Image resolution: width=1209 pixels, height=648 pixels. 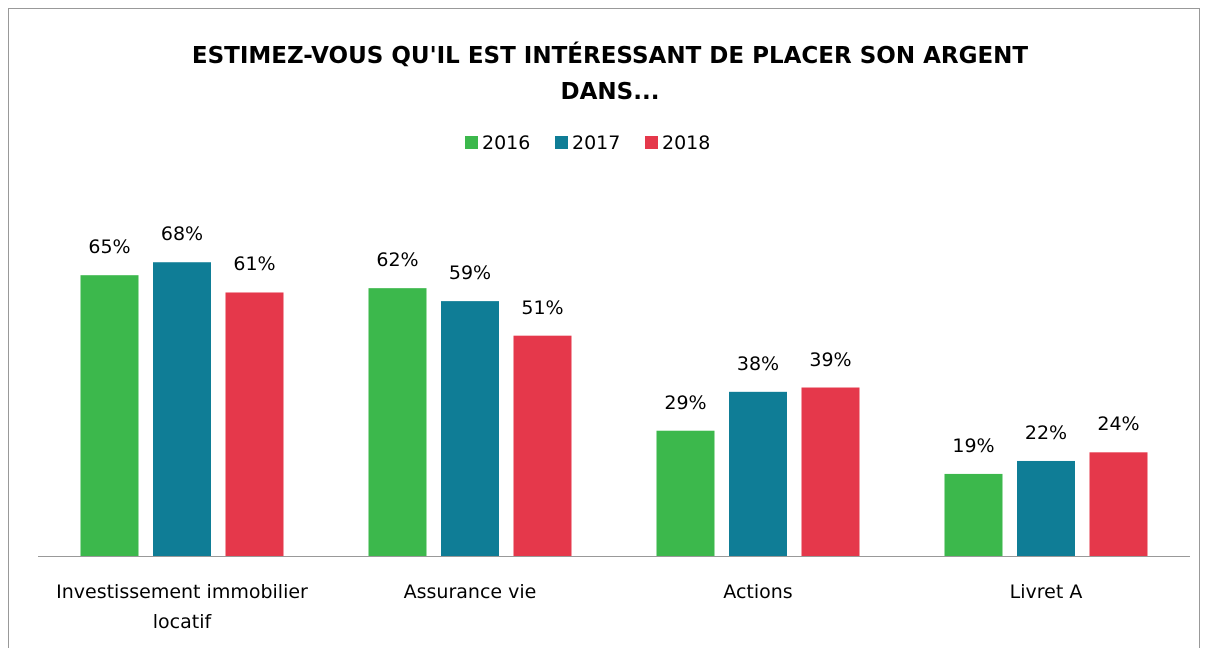 I want to click on legend-label: 2016, so click(x=506, y=143).